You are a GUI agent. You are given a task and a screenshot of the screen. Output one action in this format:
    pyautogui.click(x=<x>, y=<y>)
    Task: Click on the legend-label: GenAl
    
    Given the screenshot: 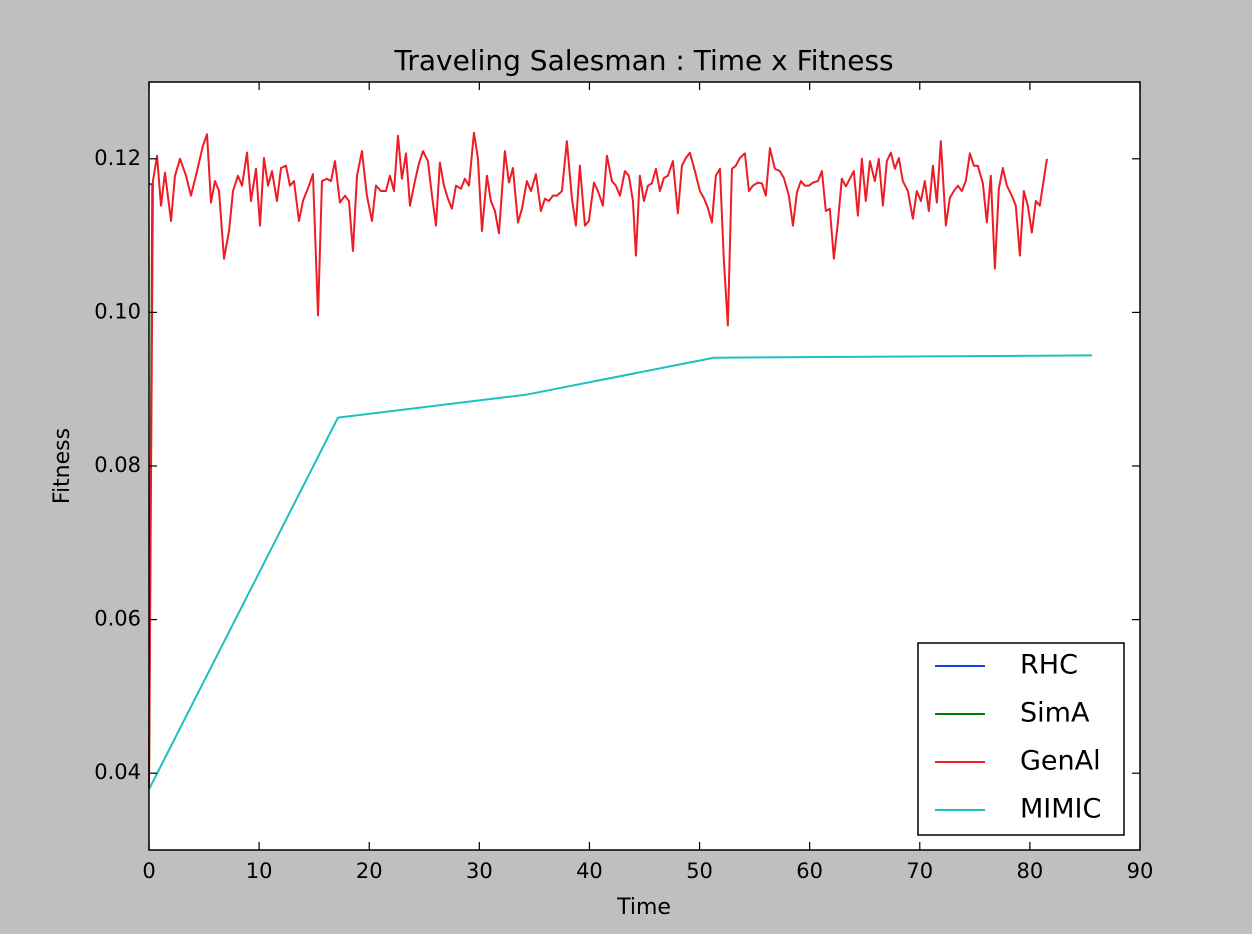 What is the action you would take?
    pyautogui.click(x=1060, y=761)
    